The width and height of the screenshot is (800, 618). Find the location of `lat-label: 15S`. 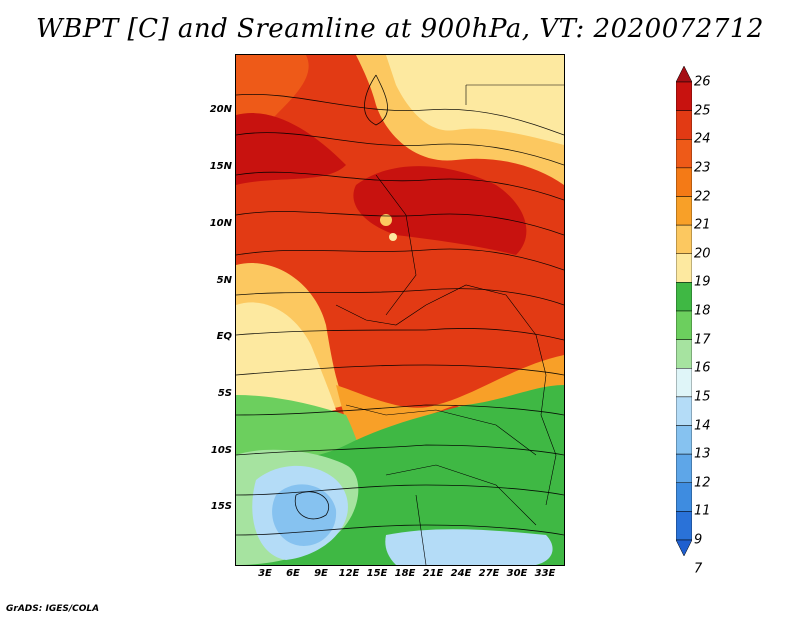

lat-label: 15S is located at coordinates (221, 506).